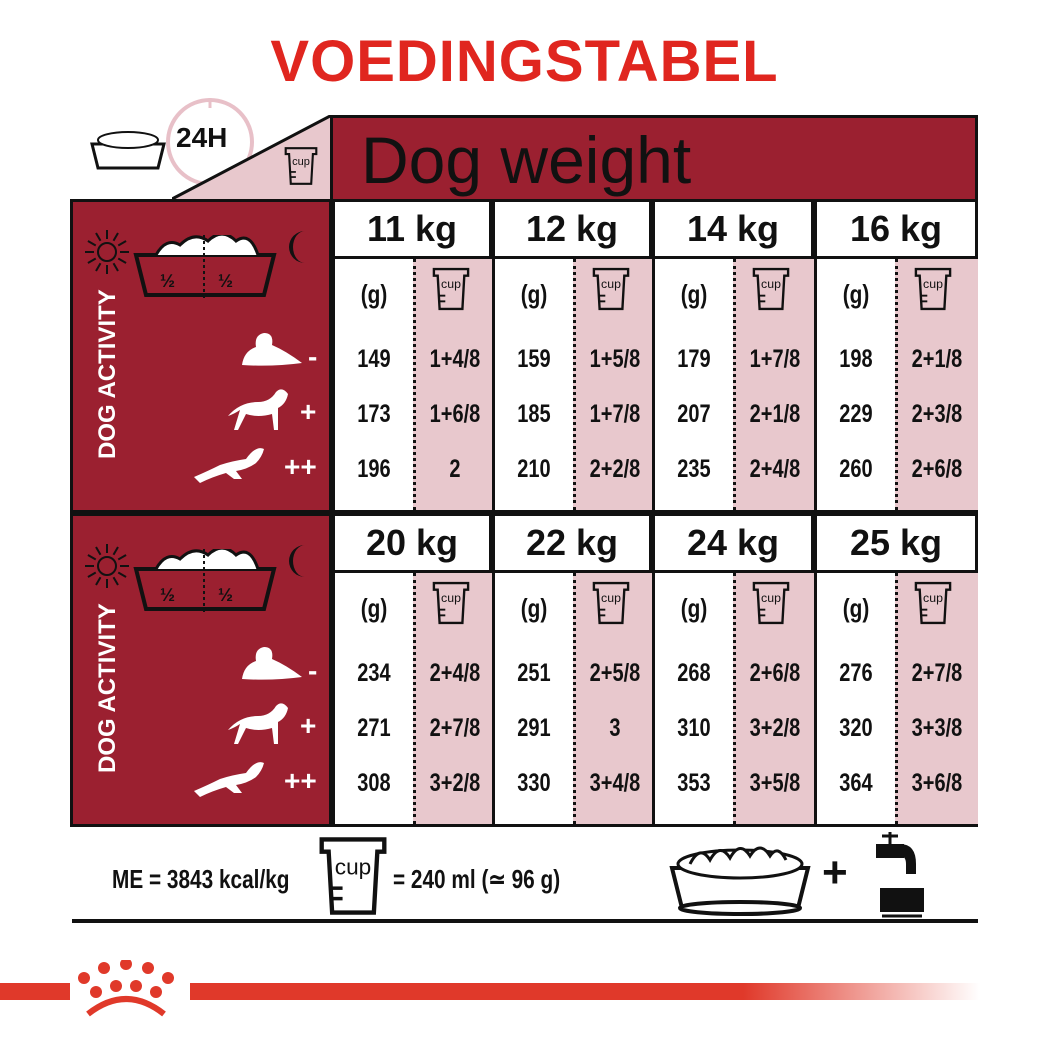  What do you see at coordinates (455, 469) in the screenshot?
I see `cups-value: 2` at bounding box center [455, 469].